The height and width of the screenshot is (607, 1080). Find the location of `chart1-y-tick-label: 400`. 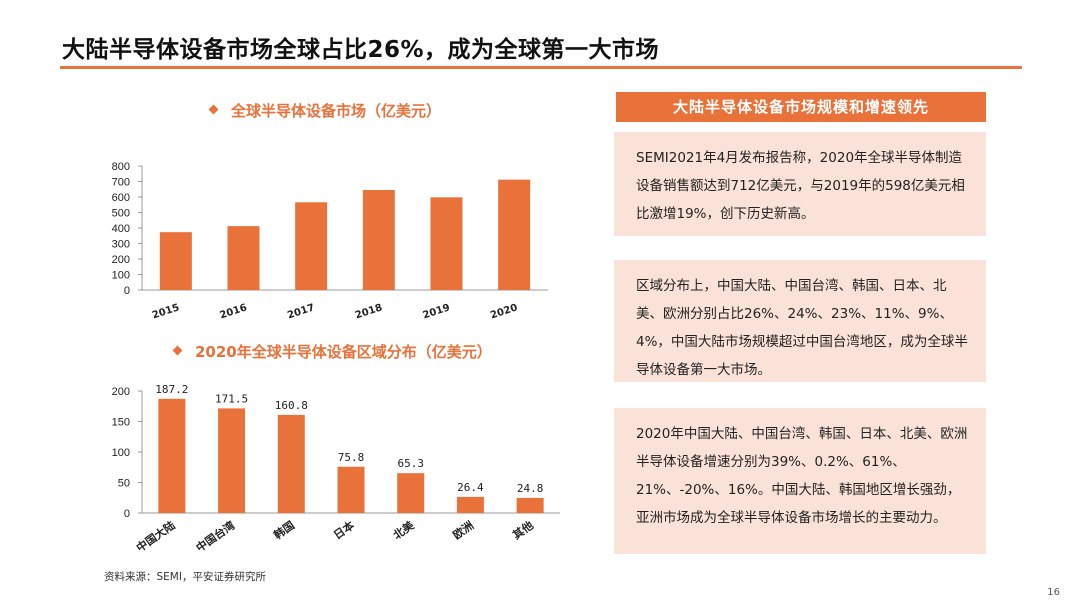

chart1-y-tick-label: 400 is located at coordinates (121, 229).